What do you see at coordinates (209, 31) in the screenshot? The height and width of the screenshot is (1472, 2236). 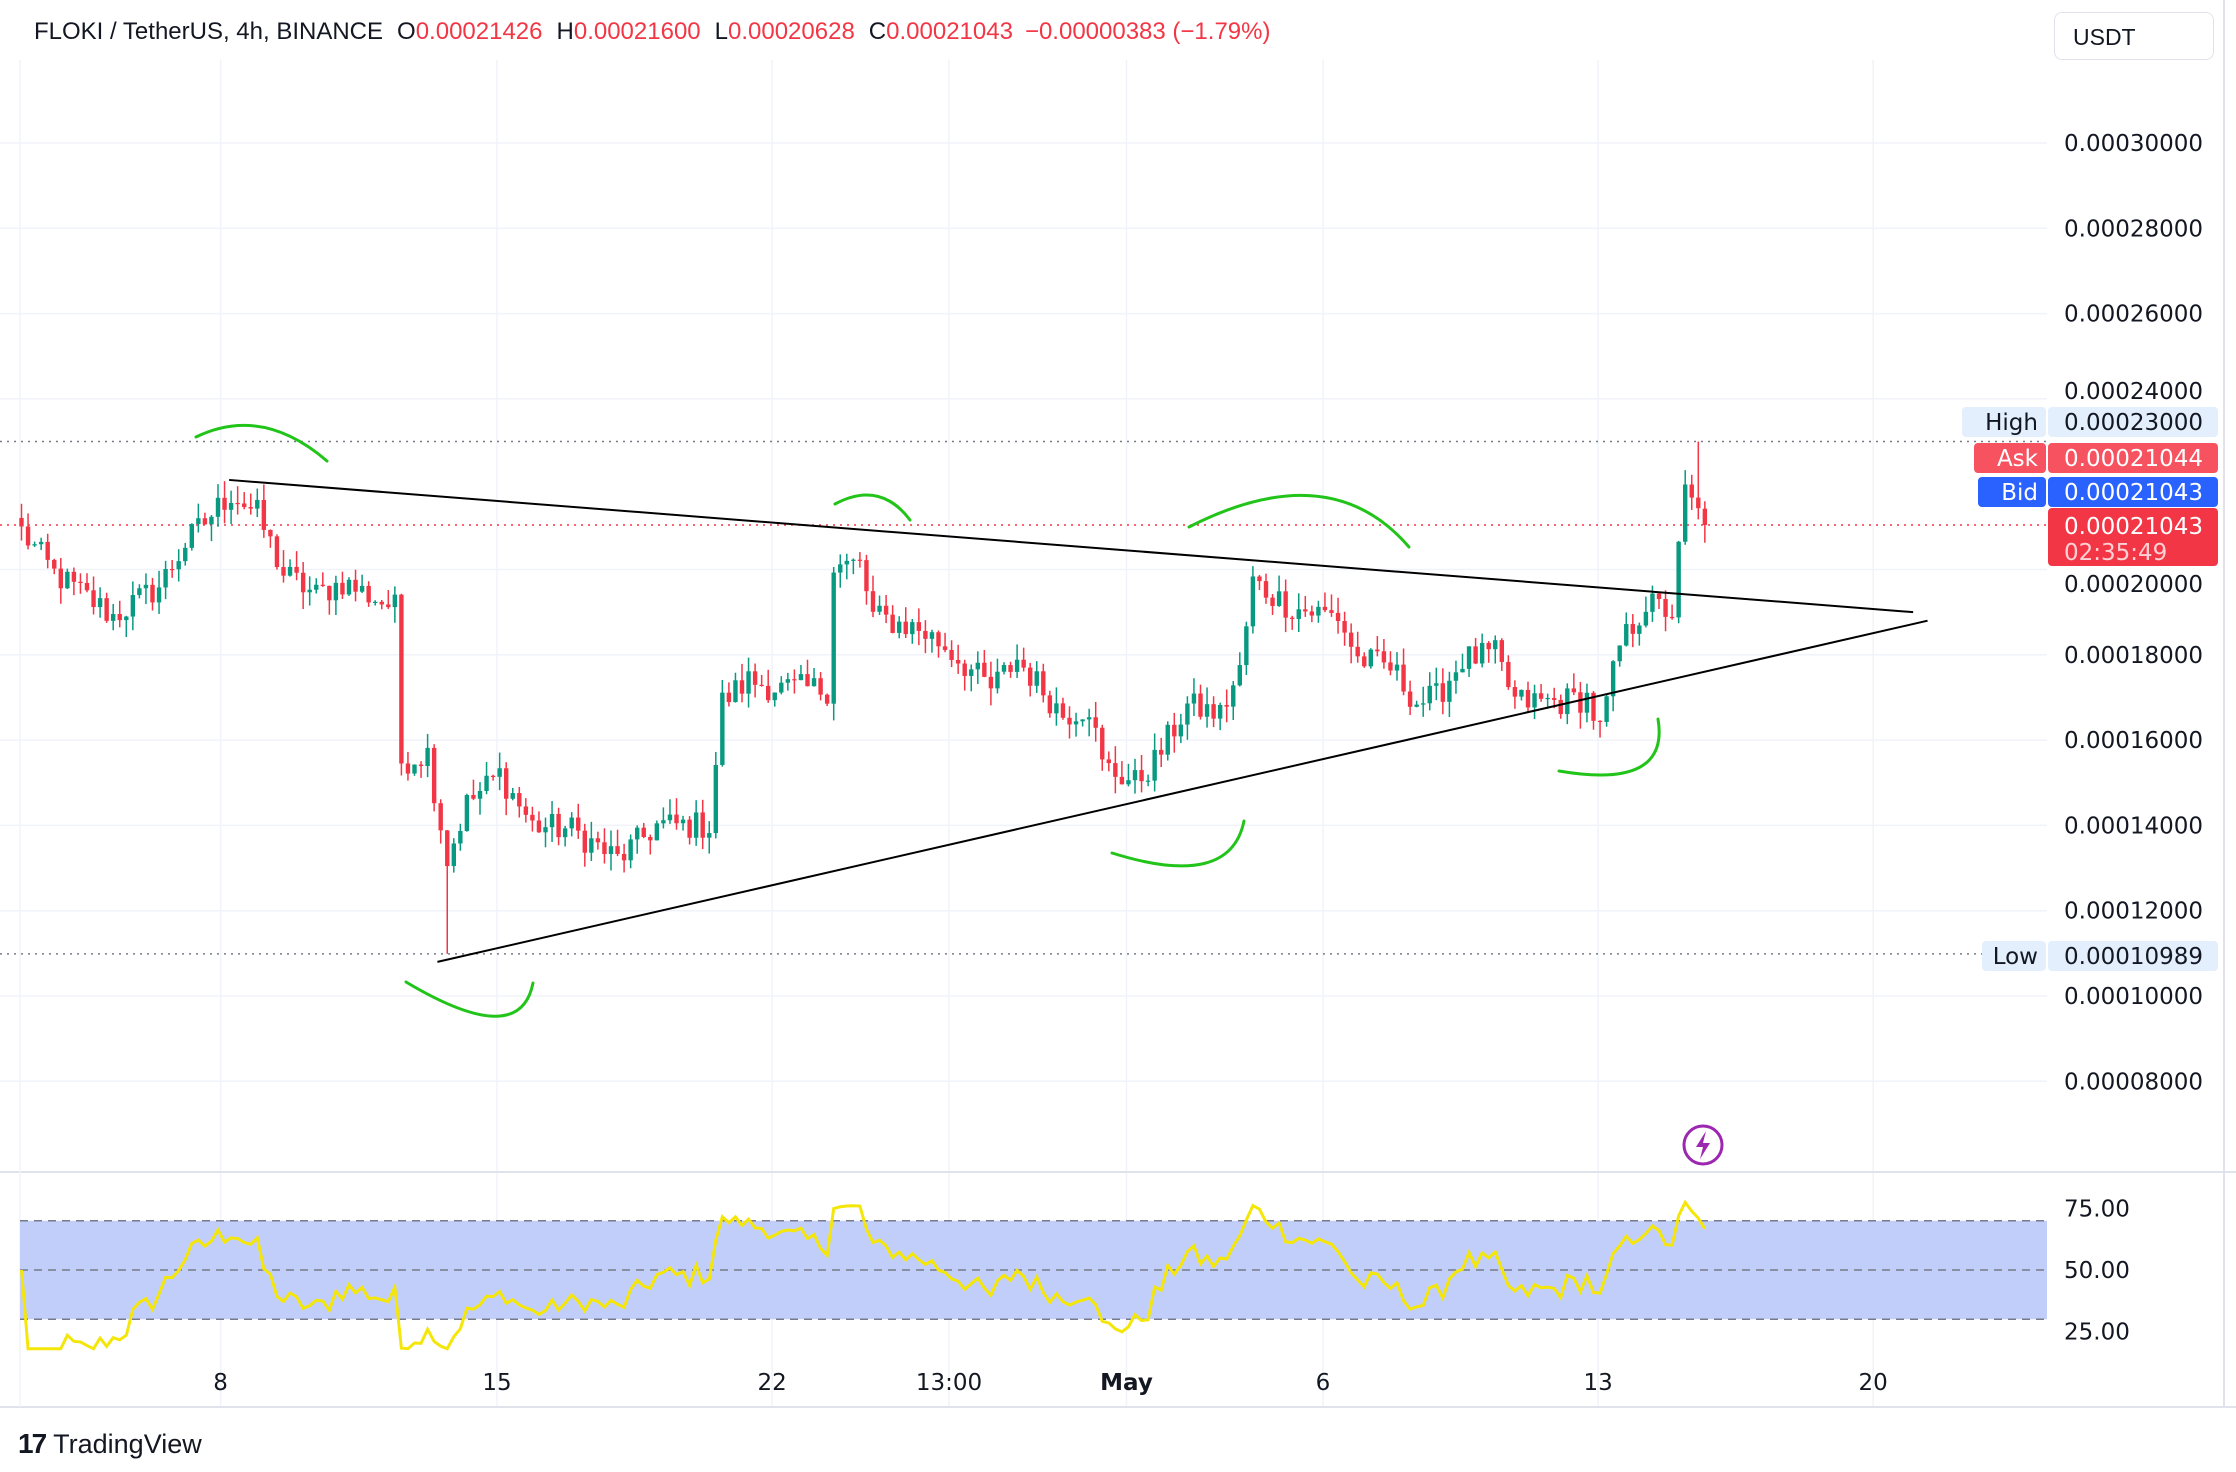 I see `symbol-title: FLOKI / TetherUS, 4h, BINANCE` at bounding box center [209, 31].